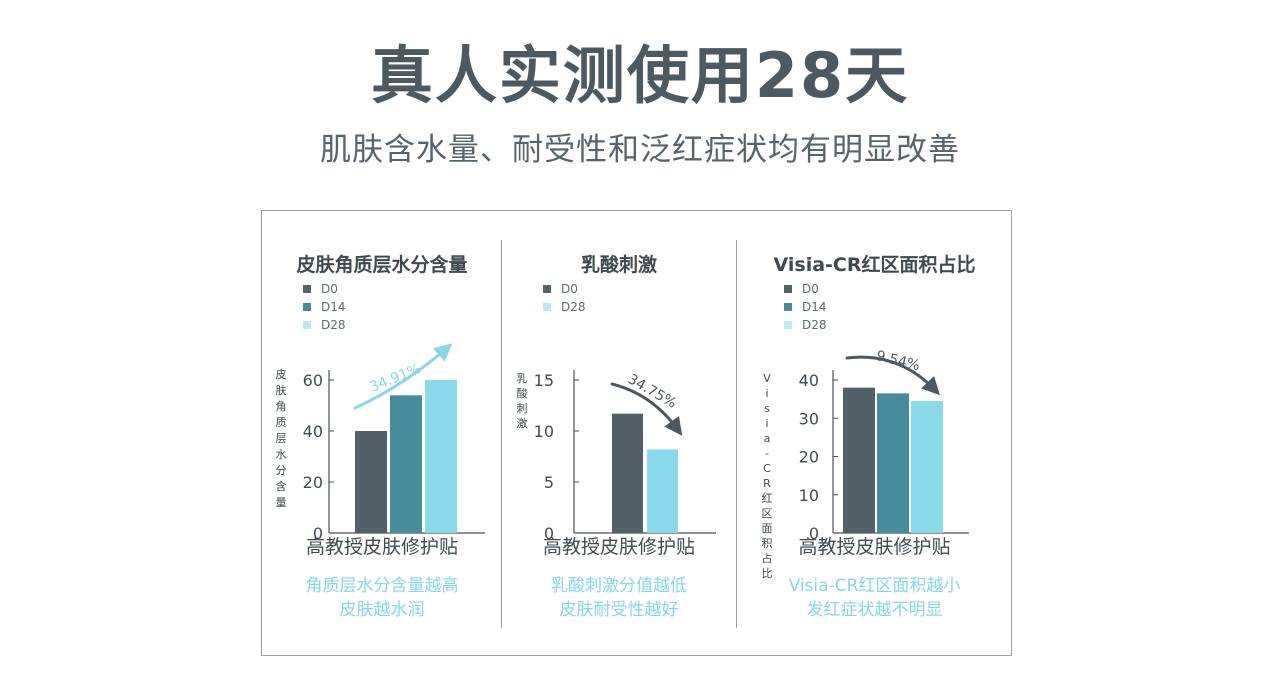 The height and width of the screenshot is (695, 1280). I want to click on y-axis-label-char: 激, so click(522, 423).